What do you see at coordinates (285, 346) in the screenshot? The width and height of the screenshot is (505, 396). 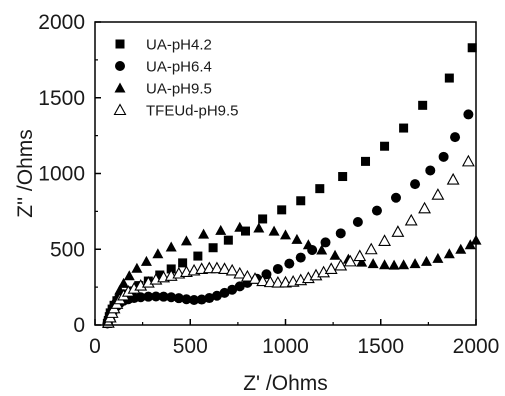 I see `x-tick-label: 1000` at bounding box center [285, 346].